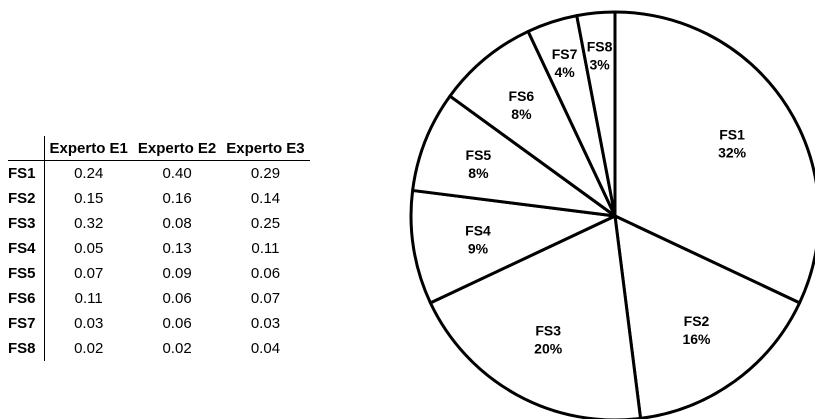  What do you see at coordinates (26, 223) in the screenshot?
I see `row-label: FS3` at bounding box center [26, 223].